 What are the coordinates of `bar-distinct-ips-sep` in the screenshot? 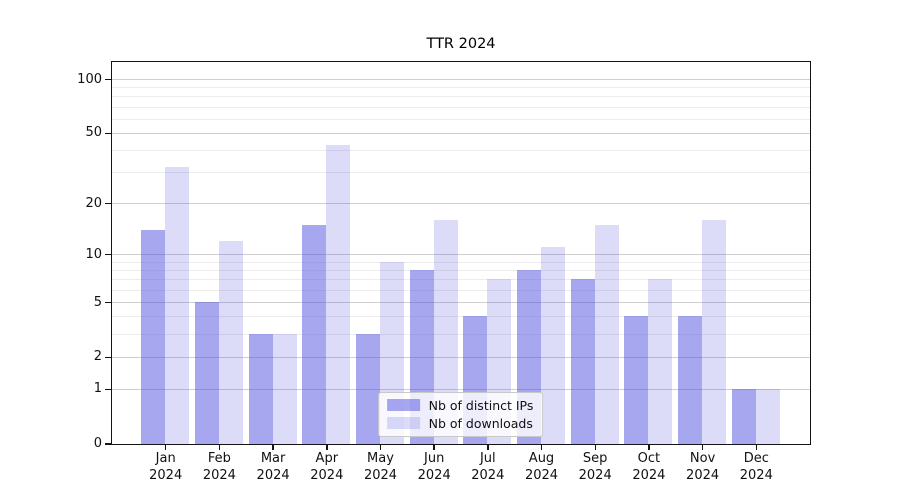 It's located at (582, 361).